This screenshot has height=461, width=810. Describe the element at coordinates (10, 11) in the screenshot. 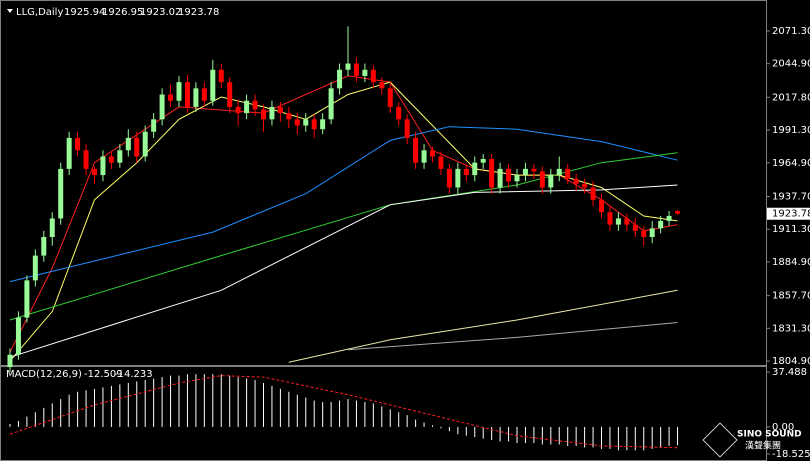

I see `menu-arrow` at that location.